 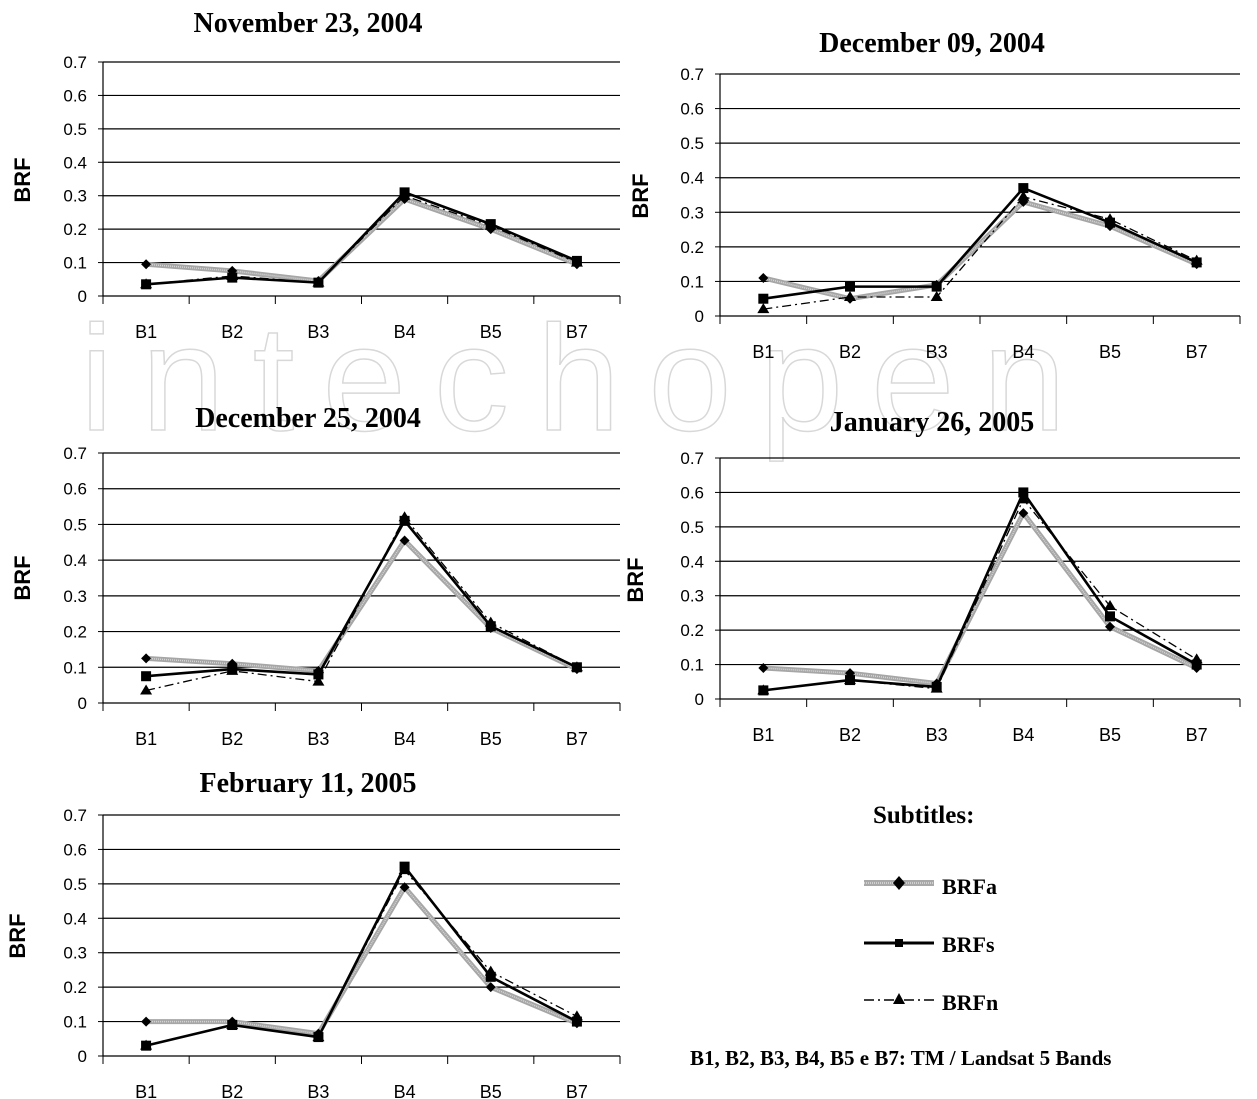 What do you see at coordinates (308, 783) in the screenshot?
I see `chart-title: February 11, 2005` at bounding box center [308, 783].